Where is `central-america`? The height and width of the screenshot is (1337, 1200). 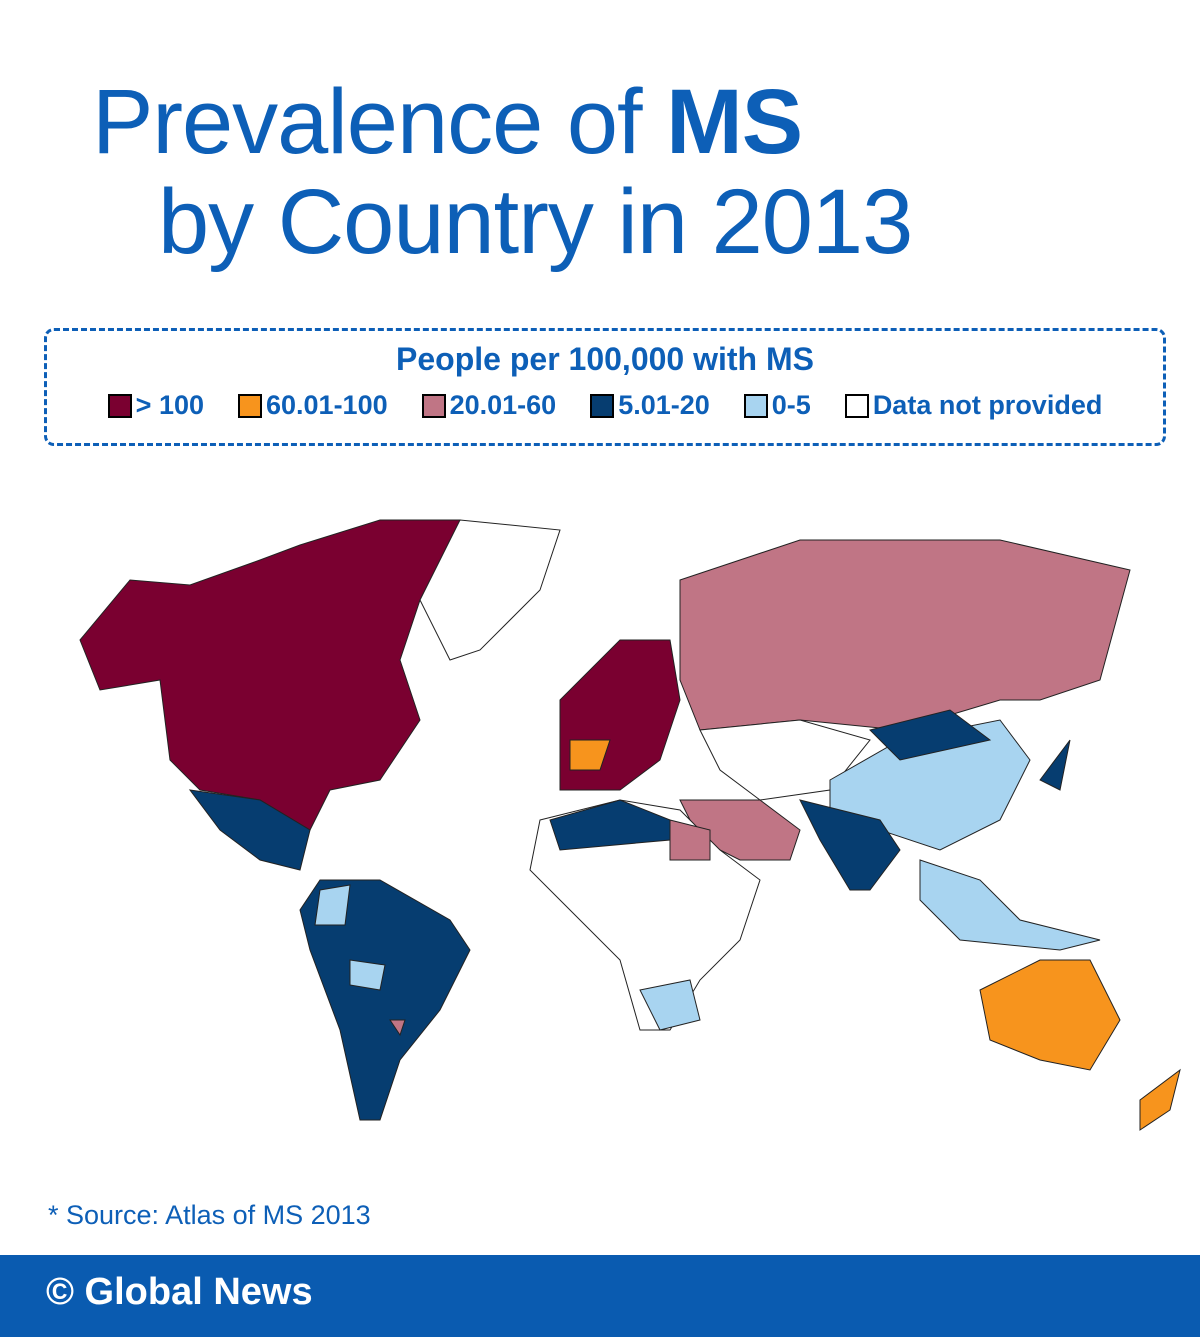
central-america is located at coordinates (249, 830).